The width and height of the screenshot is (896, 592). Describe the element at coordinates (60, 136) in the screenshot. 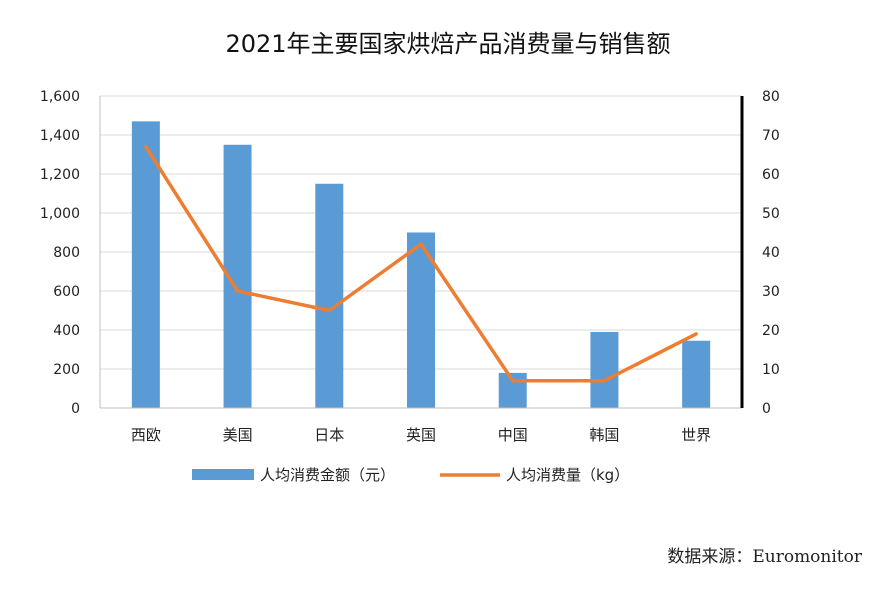

I see `y-left-tick-label: 1,400` at that location.